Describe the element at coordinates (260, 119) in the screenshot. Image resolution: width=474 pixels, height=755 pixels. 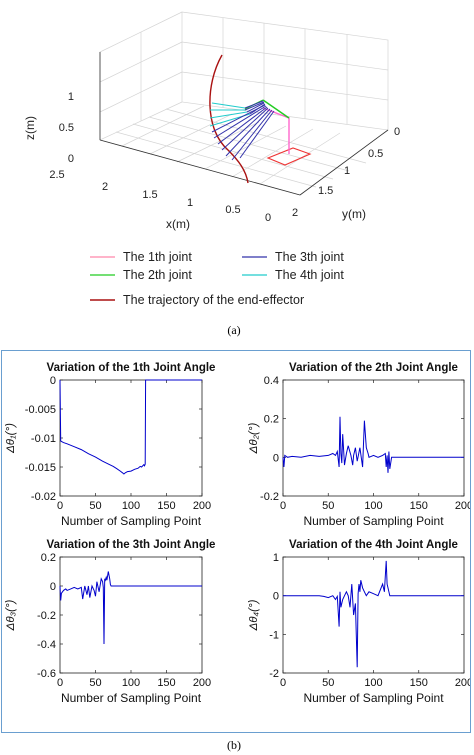
I see `robot-arm-sketch` at that location.